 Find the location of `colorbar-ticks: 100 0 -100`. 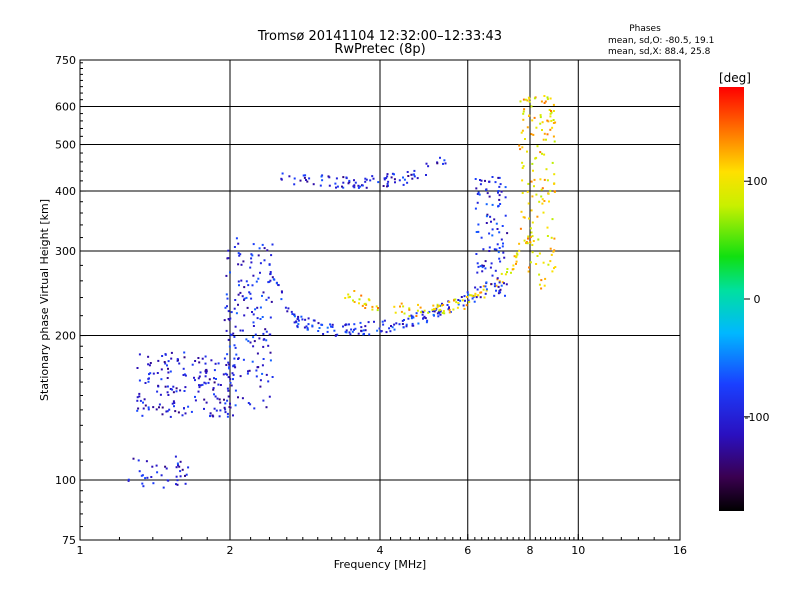

colorbar-ticks: 100 0 -100 is located at coordinates (756, 299).